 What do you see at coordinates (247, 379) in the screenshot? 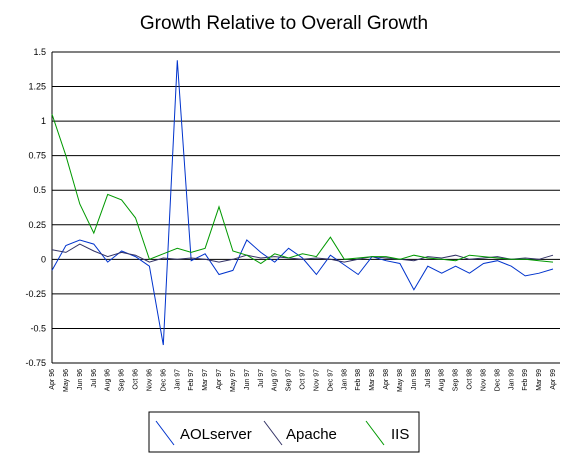
I see `x-tick-label: Jun 97` at bounding box center [247, 379].